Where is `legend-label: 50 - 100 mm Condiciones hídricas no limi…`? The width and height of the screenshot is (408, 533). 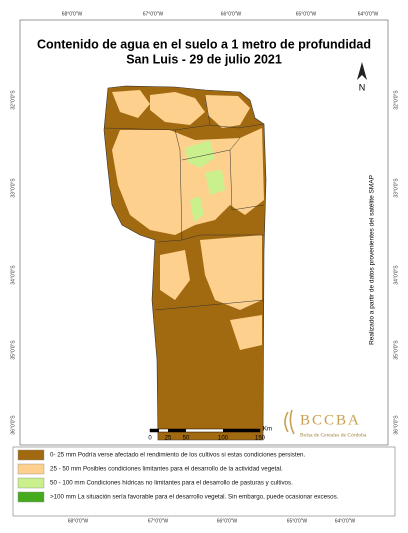
legend-label: 50 - 100 mm Condiciones hídricas no limi… is located at coordinates (171, 483).